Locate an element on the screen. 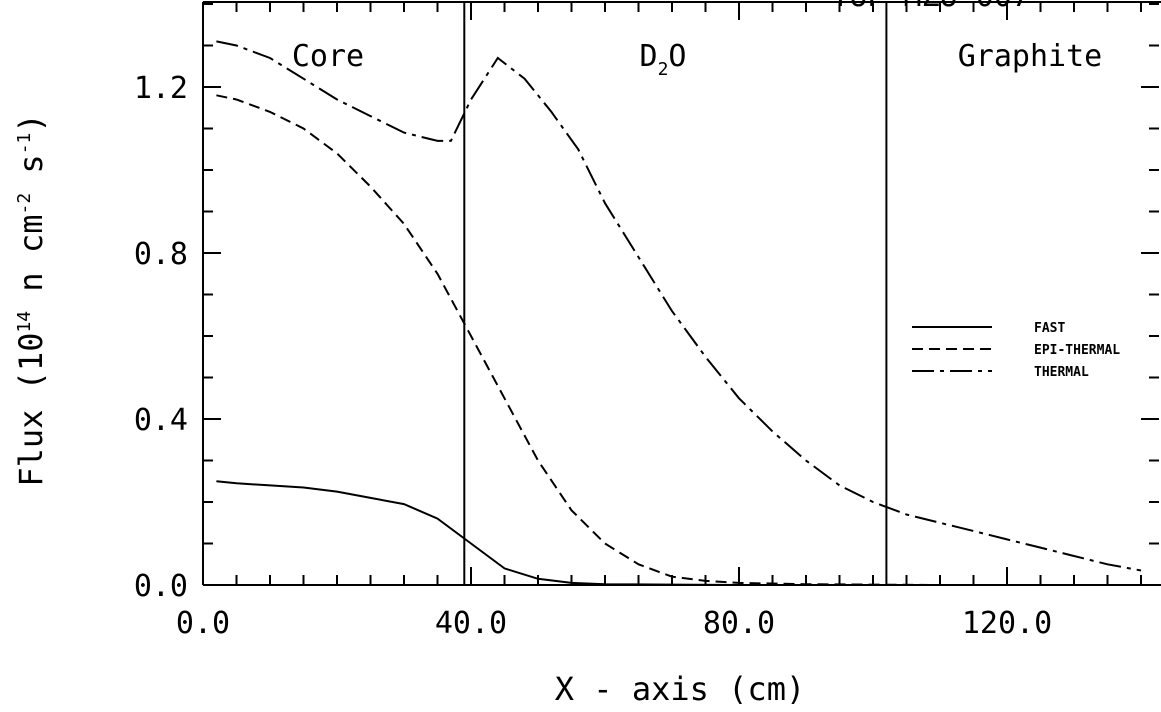 The height and width of the screenshot is (712, 1161). y-axis-title-exp3: -1 is located at coordinates (24, 144).